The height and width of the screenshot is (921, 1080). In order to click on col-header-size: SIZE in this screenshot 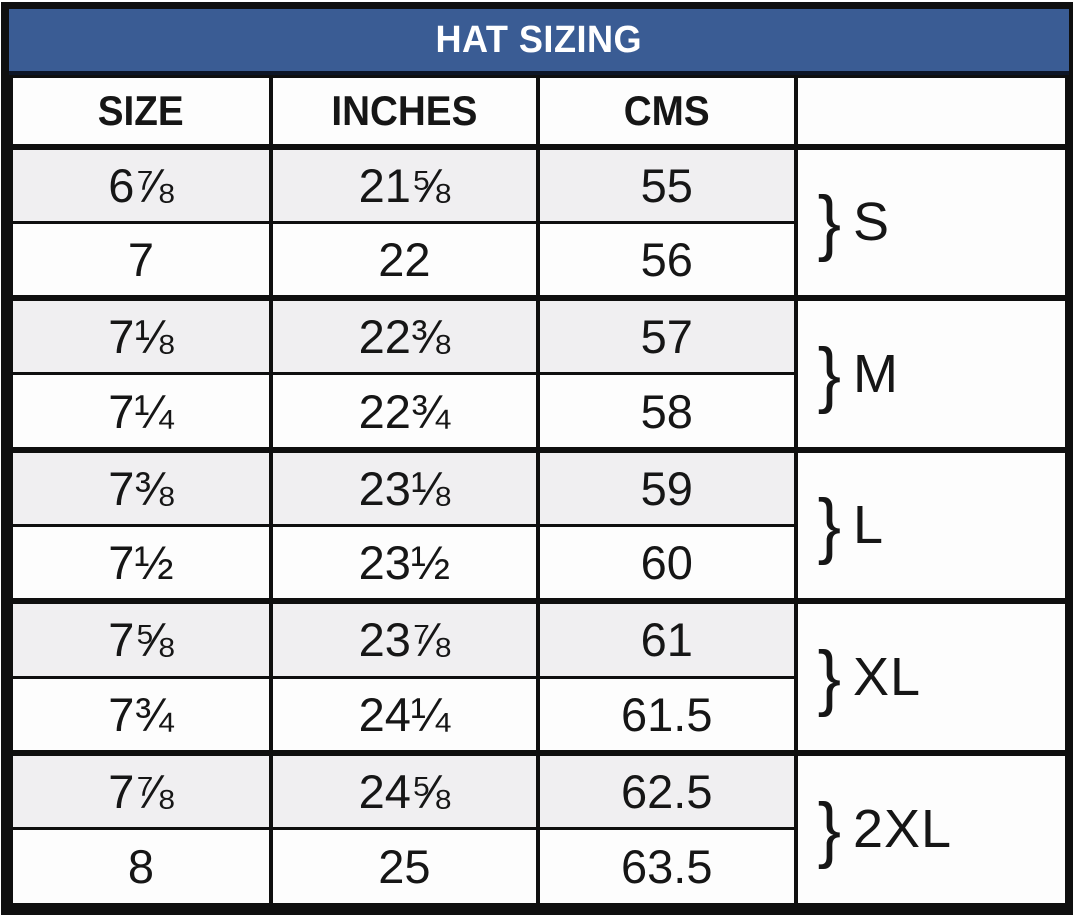, I will do `click(141, 112)`.